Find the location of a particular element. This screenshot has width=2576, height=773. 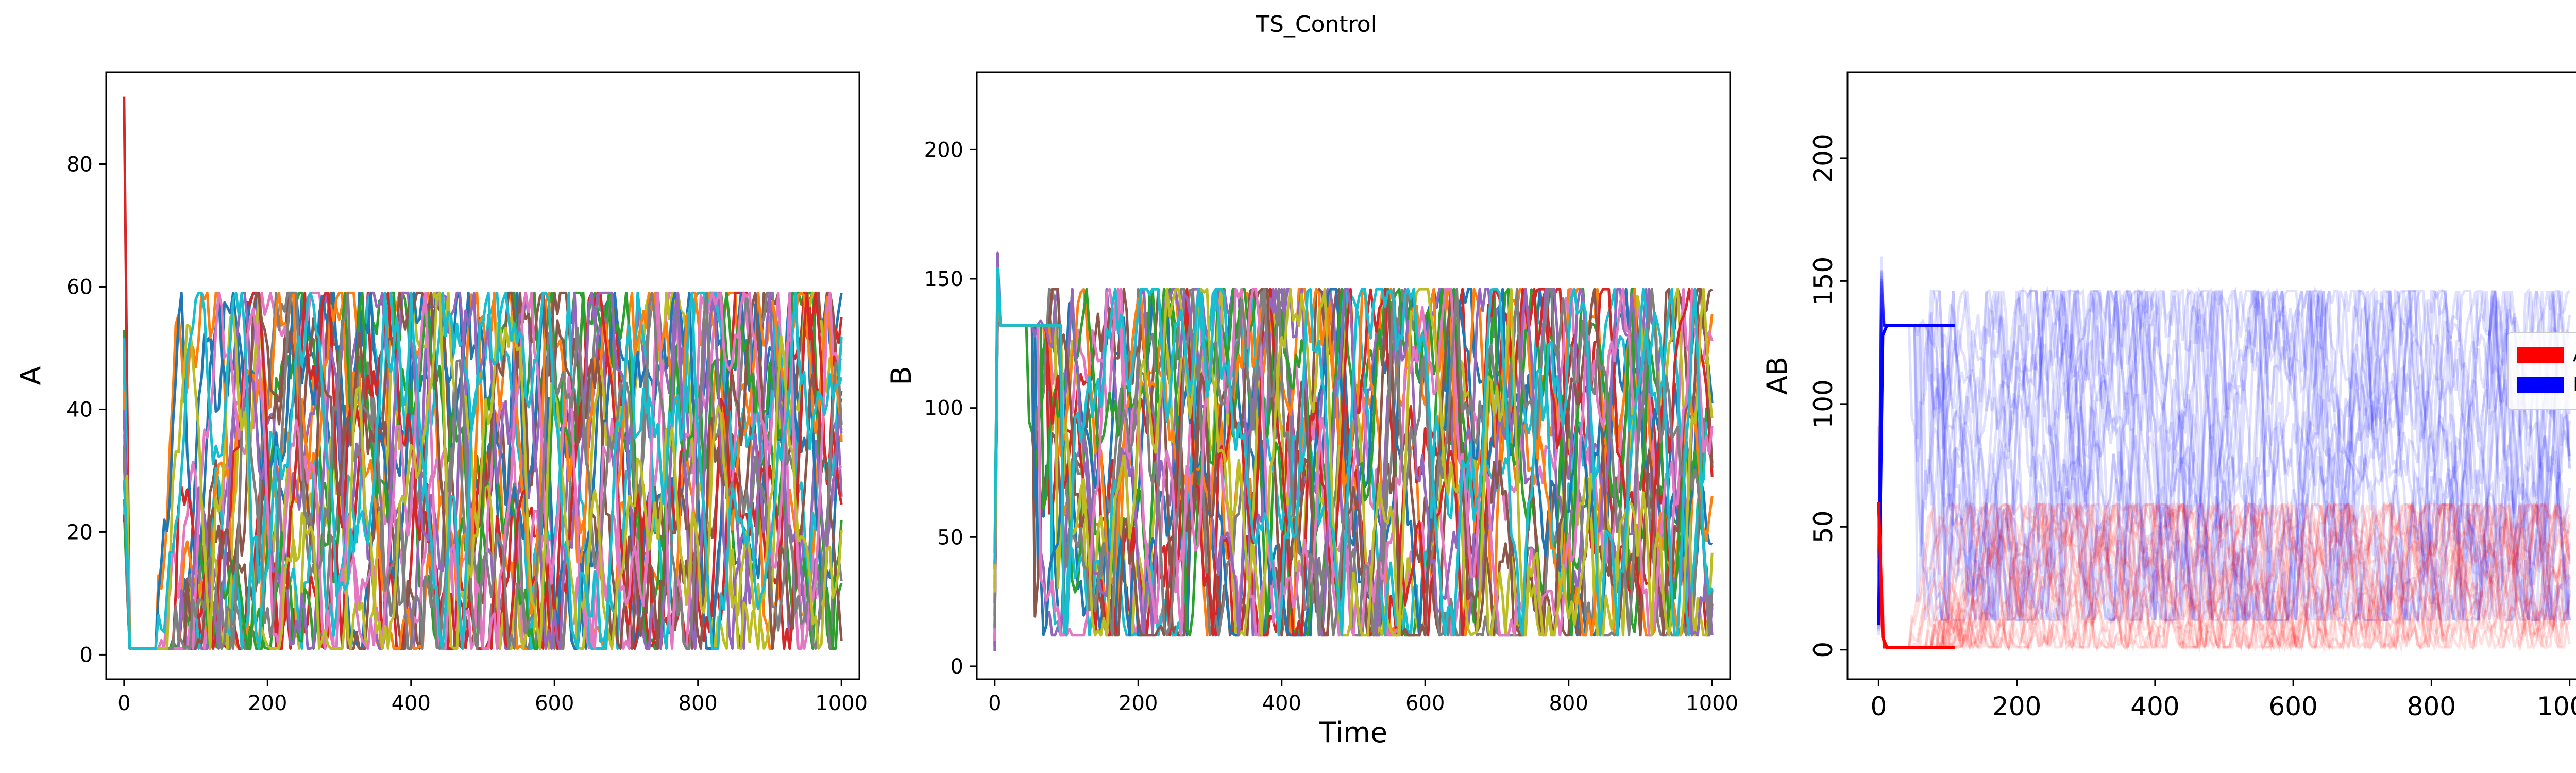

legend-label-A: A is located at coordinates (2574, 354).